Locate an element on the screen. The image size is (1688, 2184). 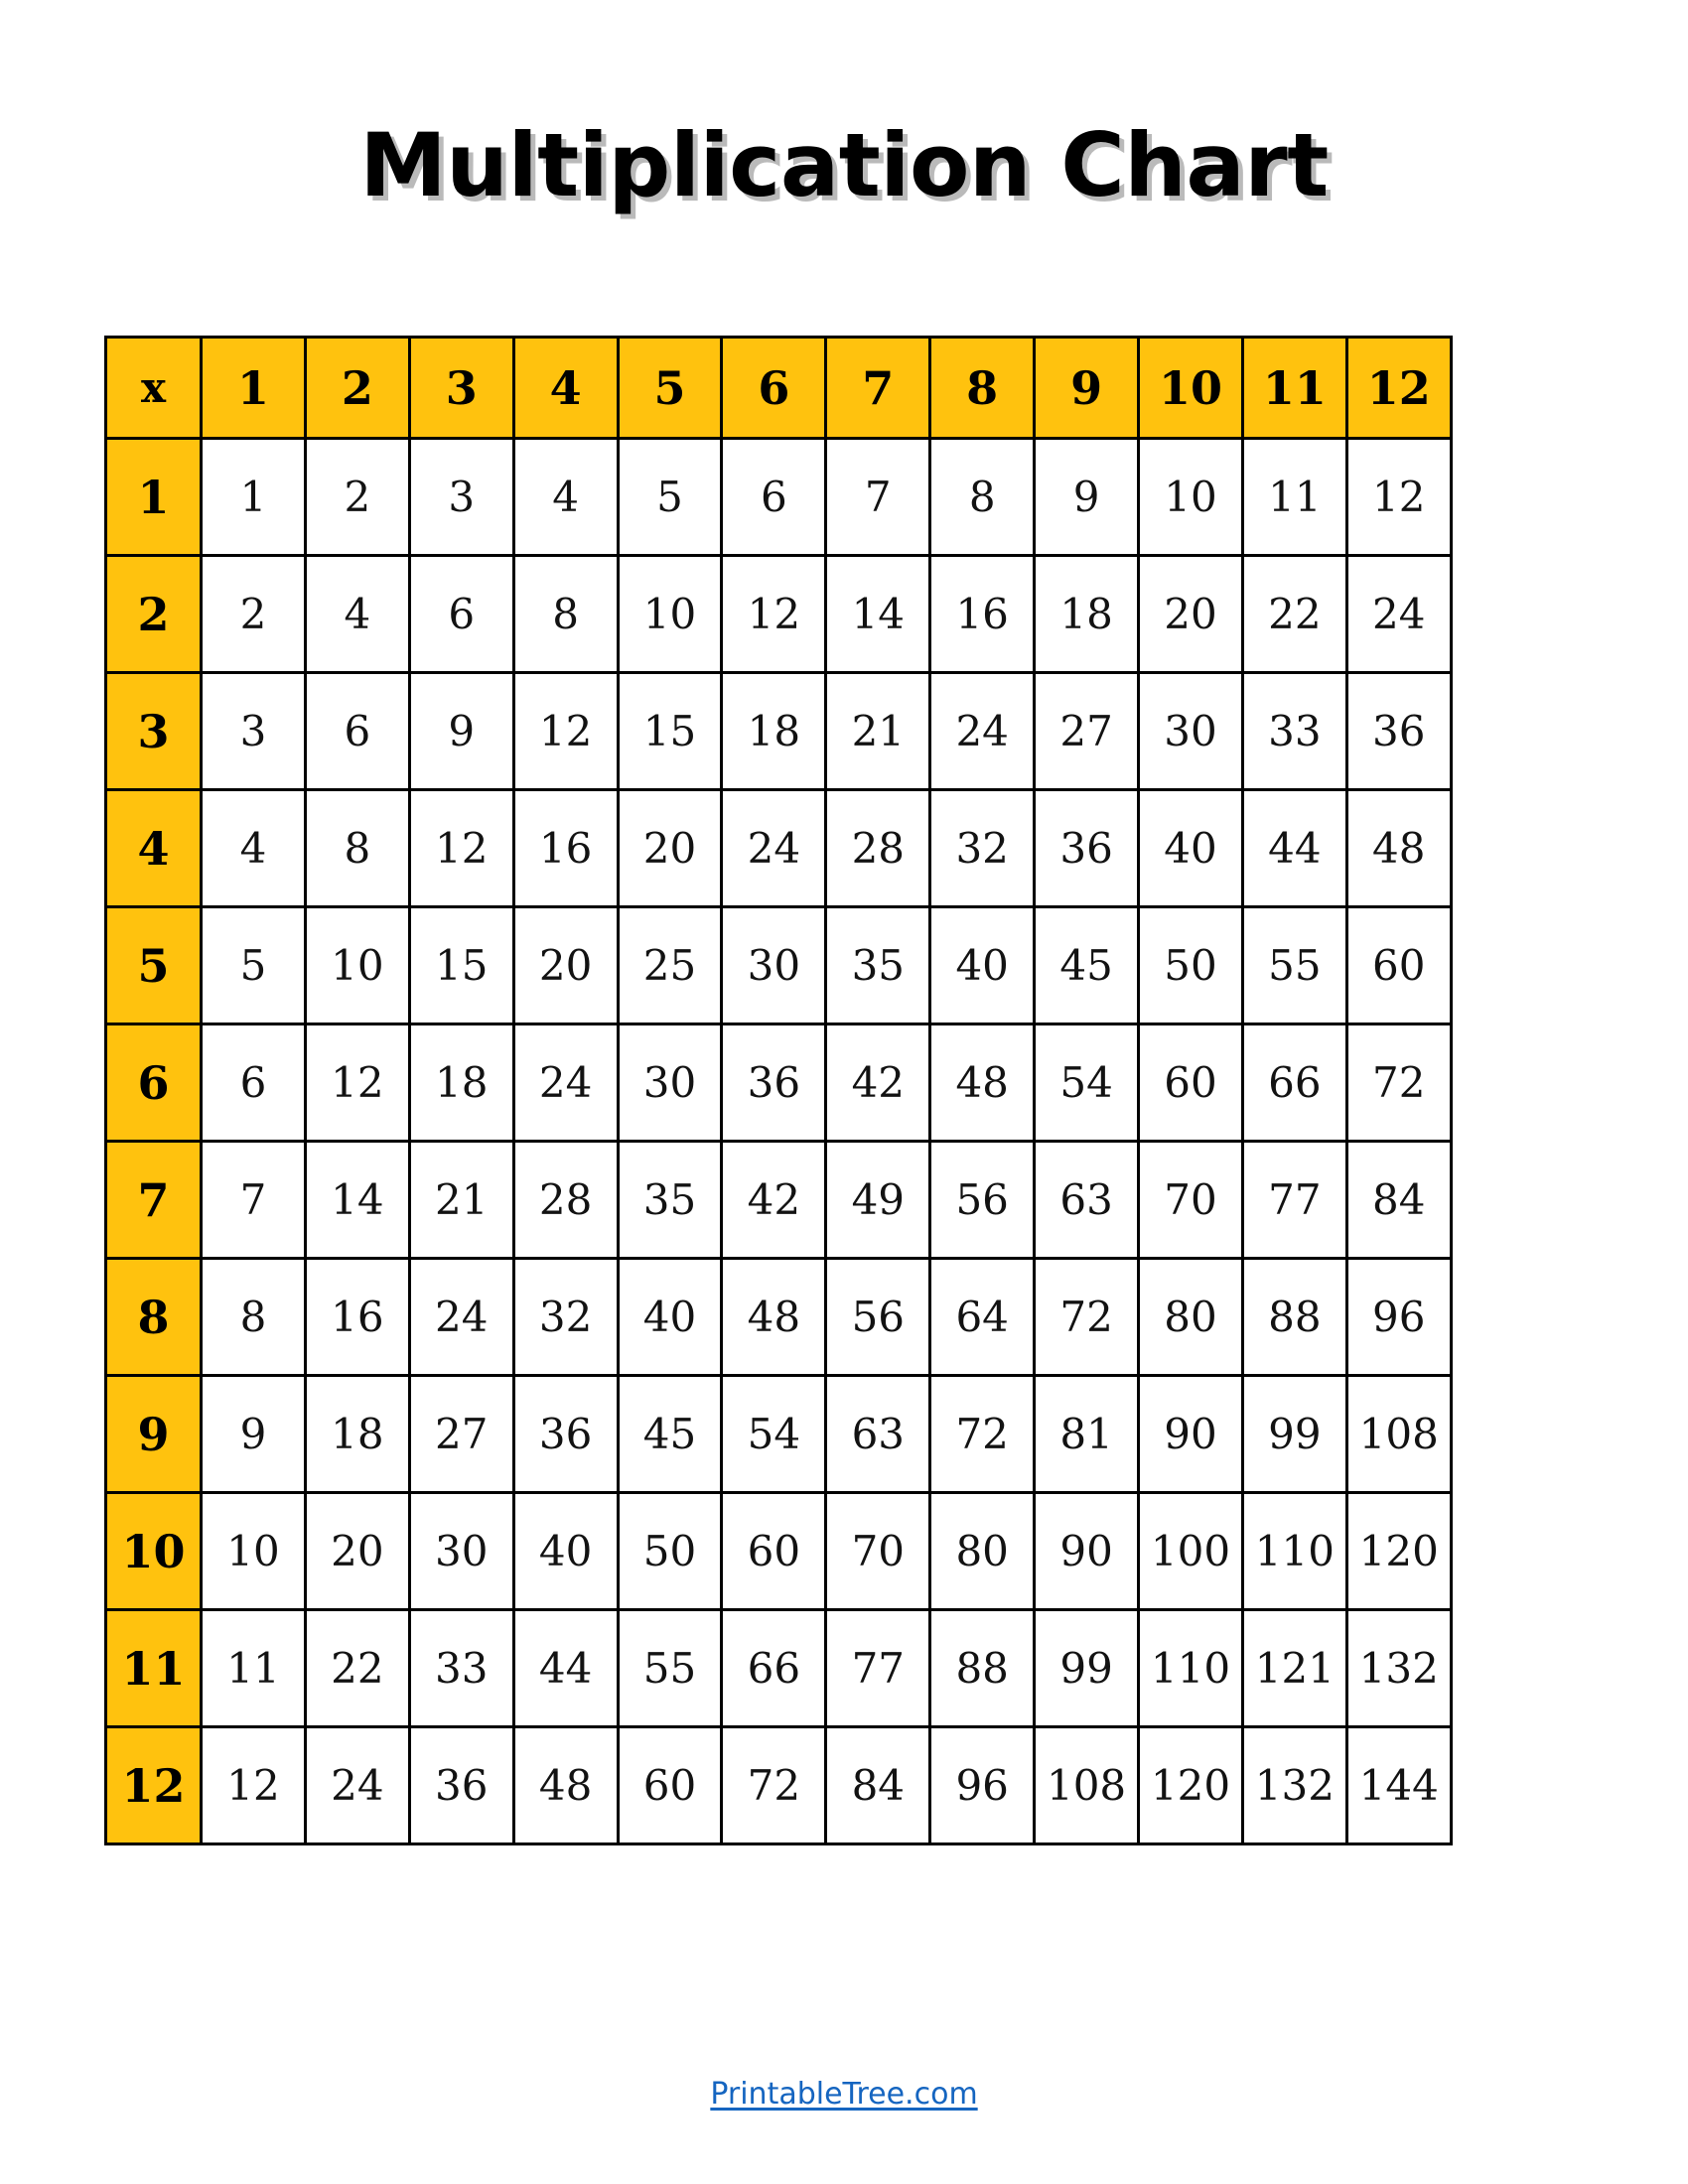
table-row: 11 11 22 33 44 55 66 77 88 99 110 121 132 is located at coordinates (778, 1668).